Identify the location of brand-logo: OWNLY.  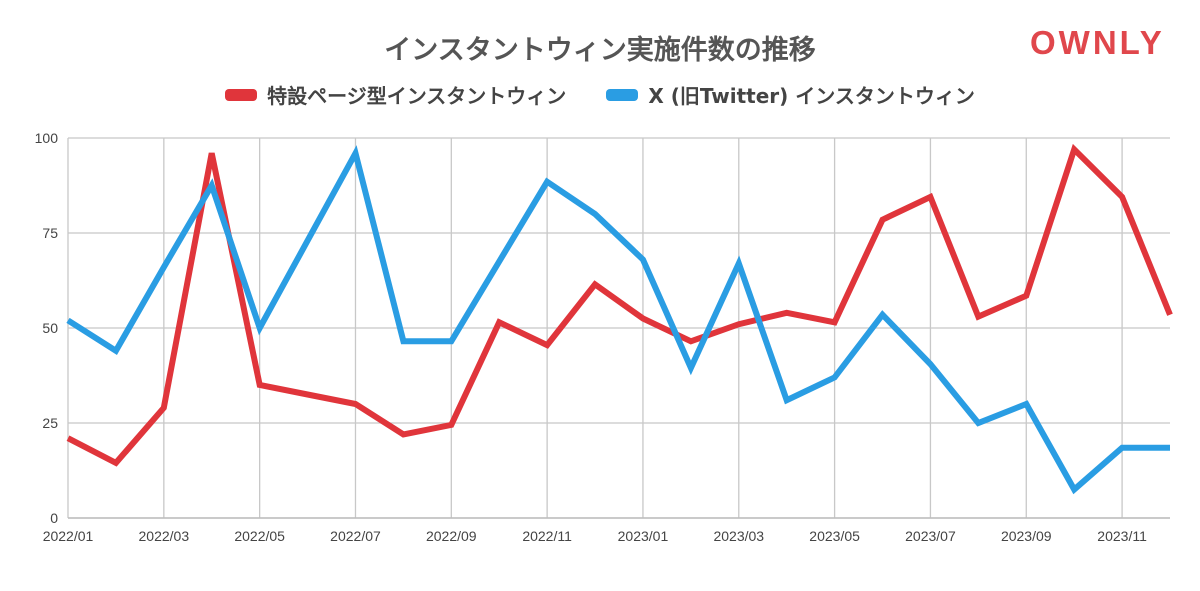
(1097, 42).